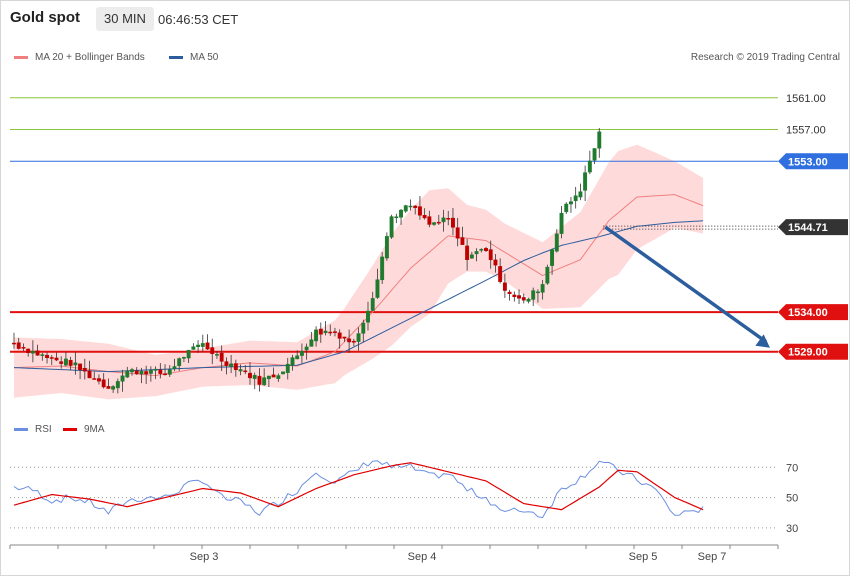  What do you see at coordinates (686, 284) in the screenshot?
I see `projection-arrow` at bounding box center [686, 284].